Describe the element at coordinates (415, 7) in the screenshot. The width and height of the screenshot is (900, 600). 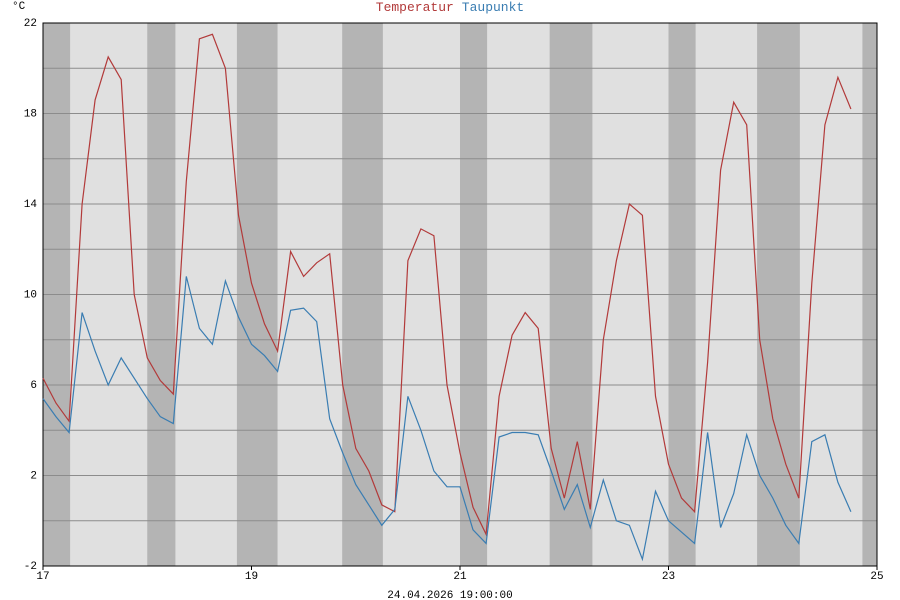
I see `legend-entry: Temperatur` at that location.